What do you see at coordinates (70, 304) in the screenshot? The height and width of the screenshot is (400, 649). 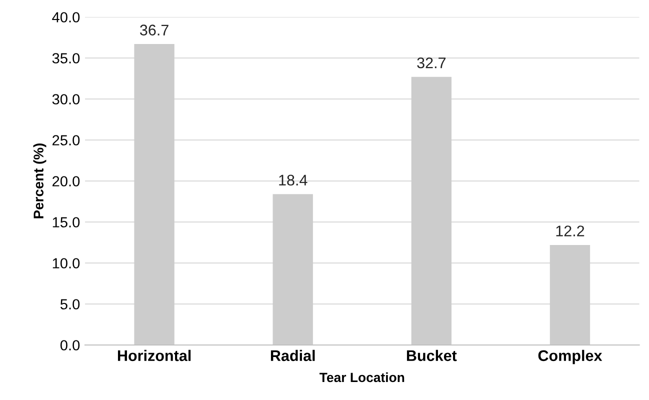 I see `y-tick-label: 5.0` at bounding box center [70, 304].